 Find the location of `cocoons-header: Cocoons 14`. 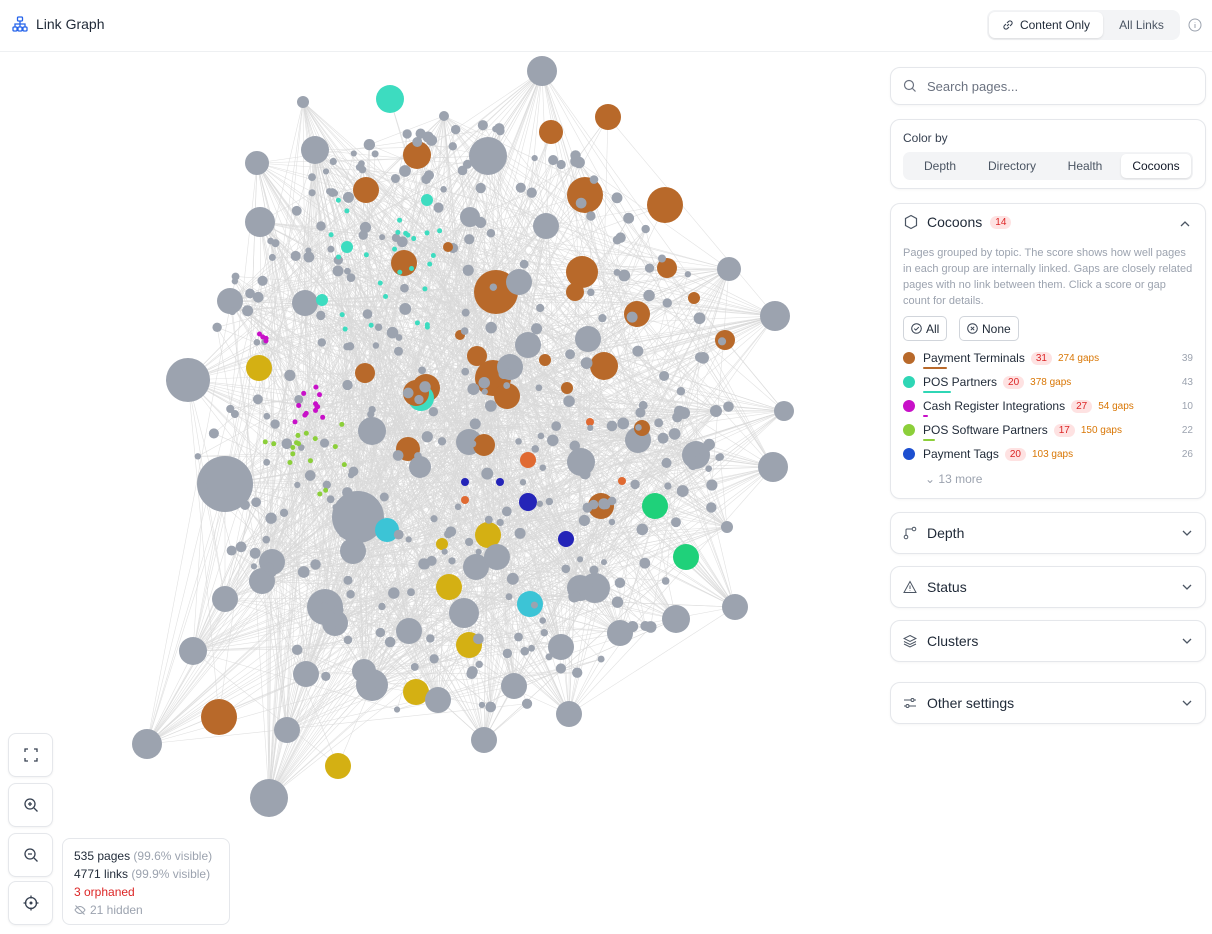

cocoons-header: Cocoons 14 is located at coordinates (957, 222).